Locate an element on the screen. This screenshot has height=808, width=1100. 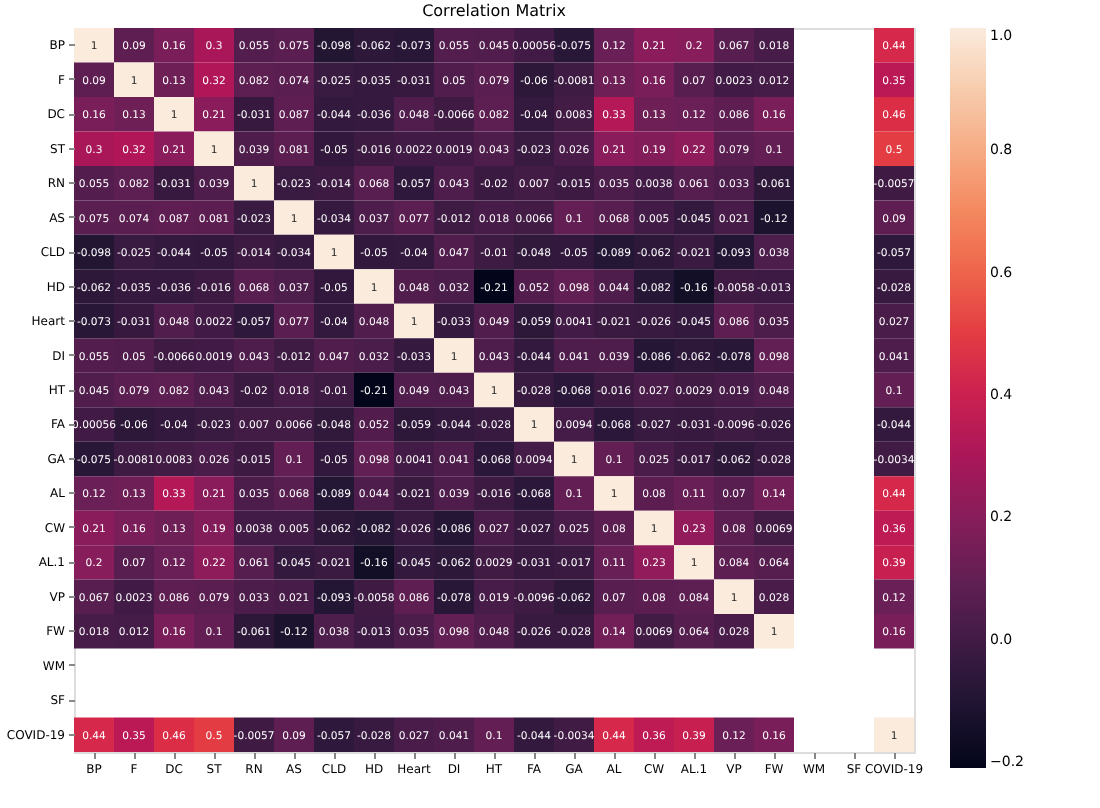
chart-title: Correlation Matrix is located at coordinates (494, 11).